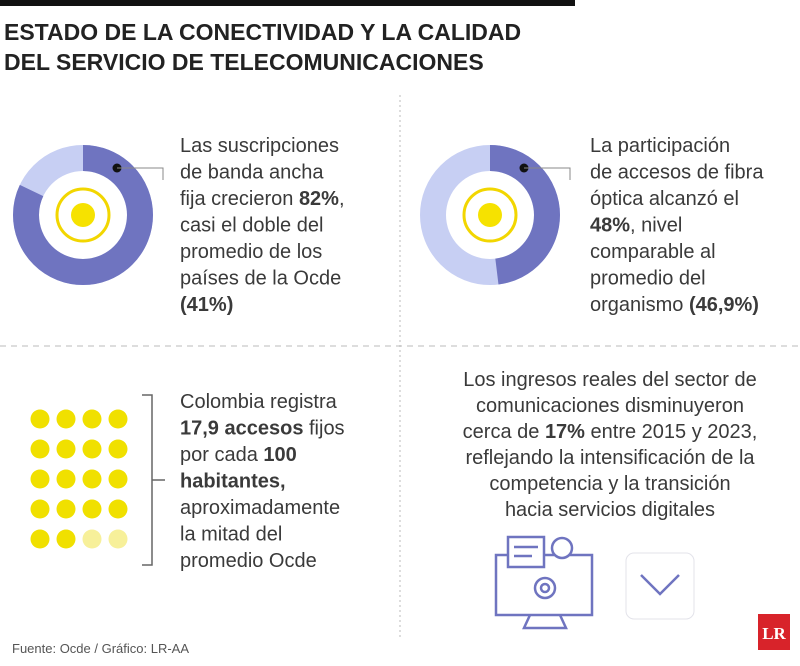 The height and width of the screenshot is (666, 800). I want to click on body-line: hacia servicios digitales, so click(610, 510).